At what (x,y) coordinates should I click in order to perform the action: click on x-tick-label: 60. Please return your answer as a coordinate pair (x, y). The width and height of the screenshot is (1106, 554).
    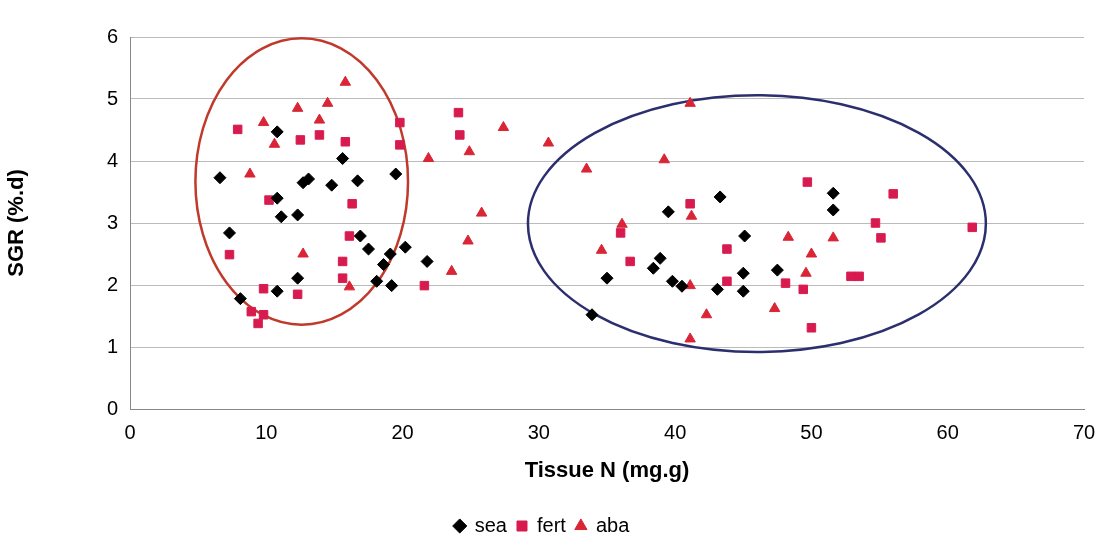
    Looking at the image, I should click on (947, 431).